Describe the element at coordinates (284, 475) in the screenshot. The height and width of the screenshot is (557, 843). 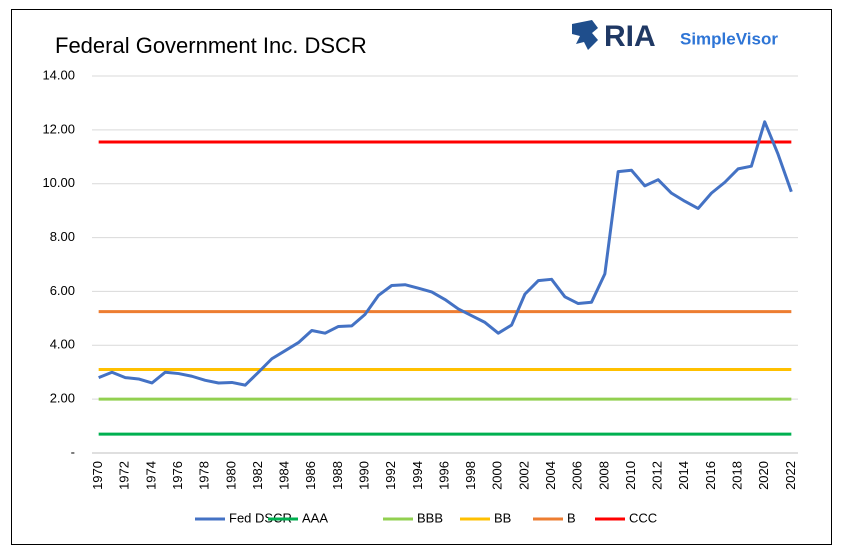
I see `x-tick-label: 1984` at that location.